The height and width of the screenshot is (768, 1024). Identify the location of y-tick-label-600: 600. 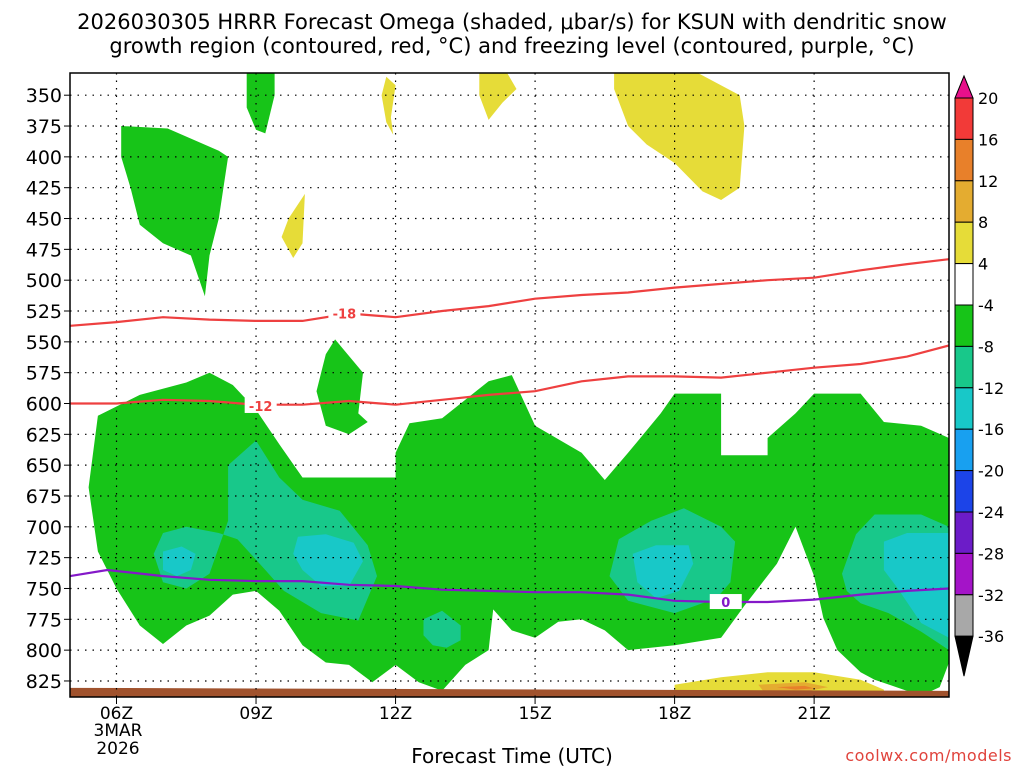
(44, 404).